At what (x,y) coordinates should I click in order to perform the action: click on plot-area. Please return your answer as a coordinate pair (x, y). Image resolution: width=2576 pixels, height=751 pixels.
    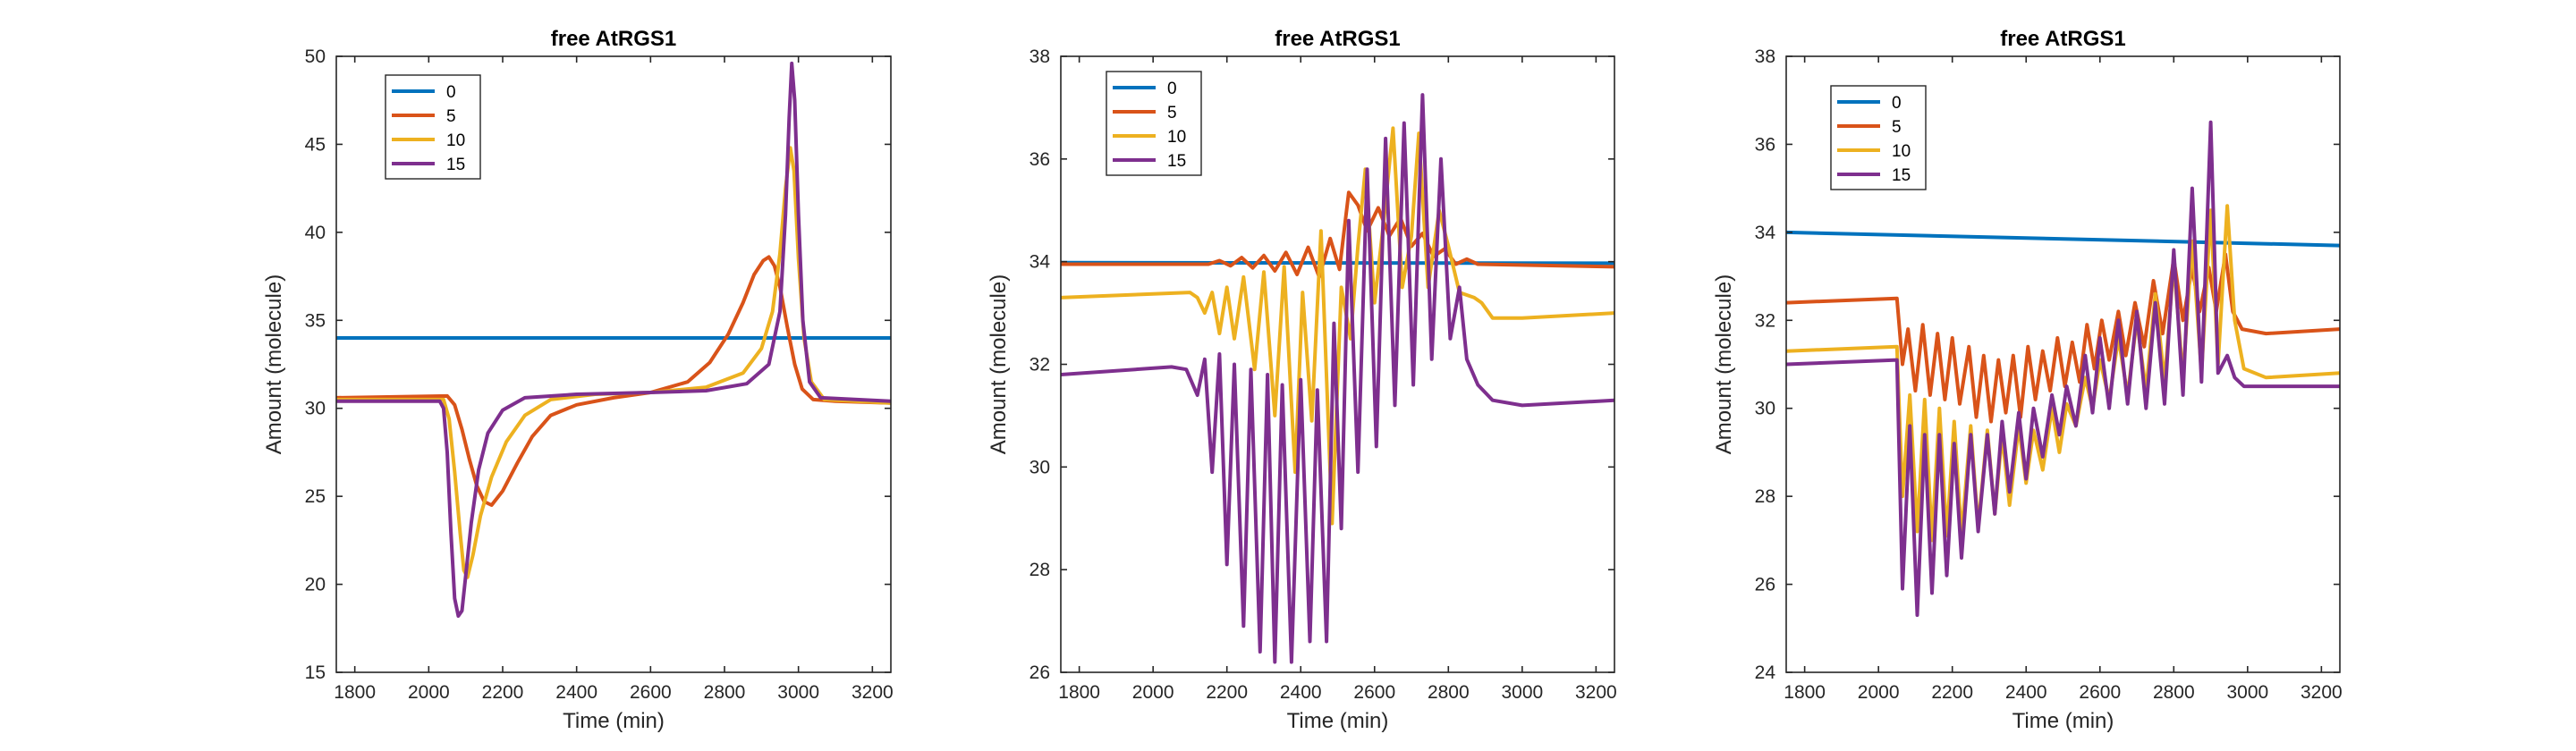
    Looking at the image, I should click on (2063, 369).